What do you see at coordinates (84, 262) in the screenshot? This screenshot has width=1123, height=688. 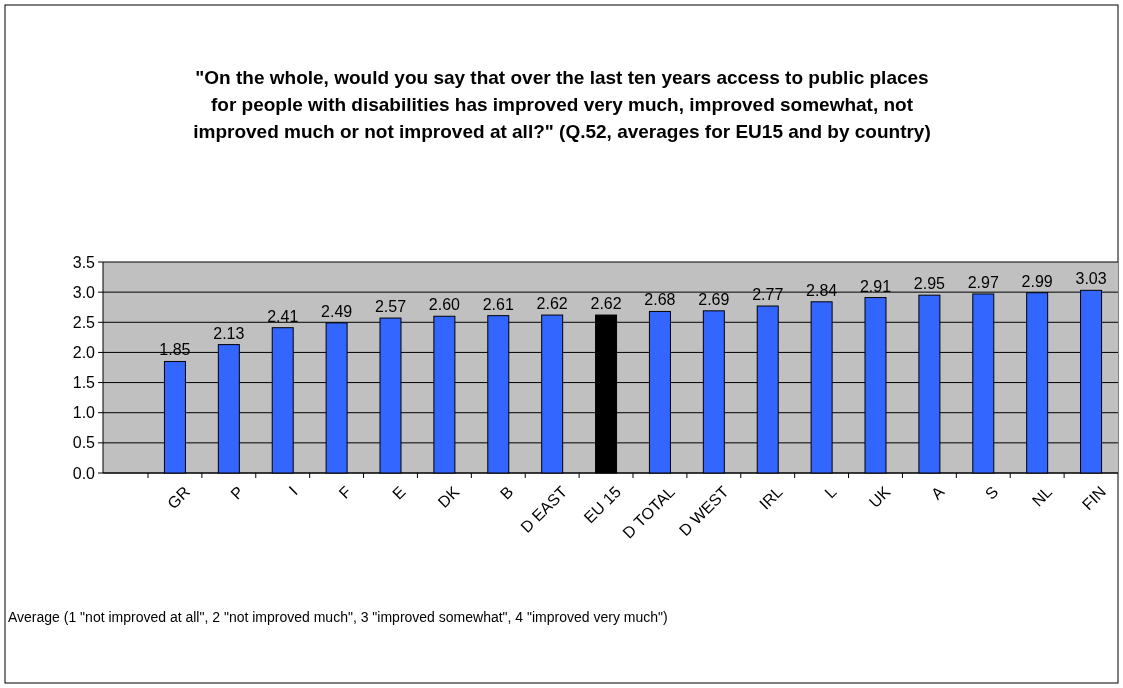 I see `y-tick-label: 3.5` at bounding box center [84, 262].